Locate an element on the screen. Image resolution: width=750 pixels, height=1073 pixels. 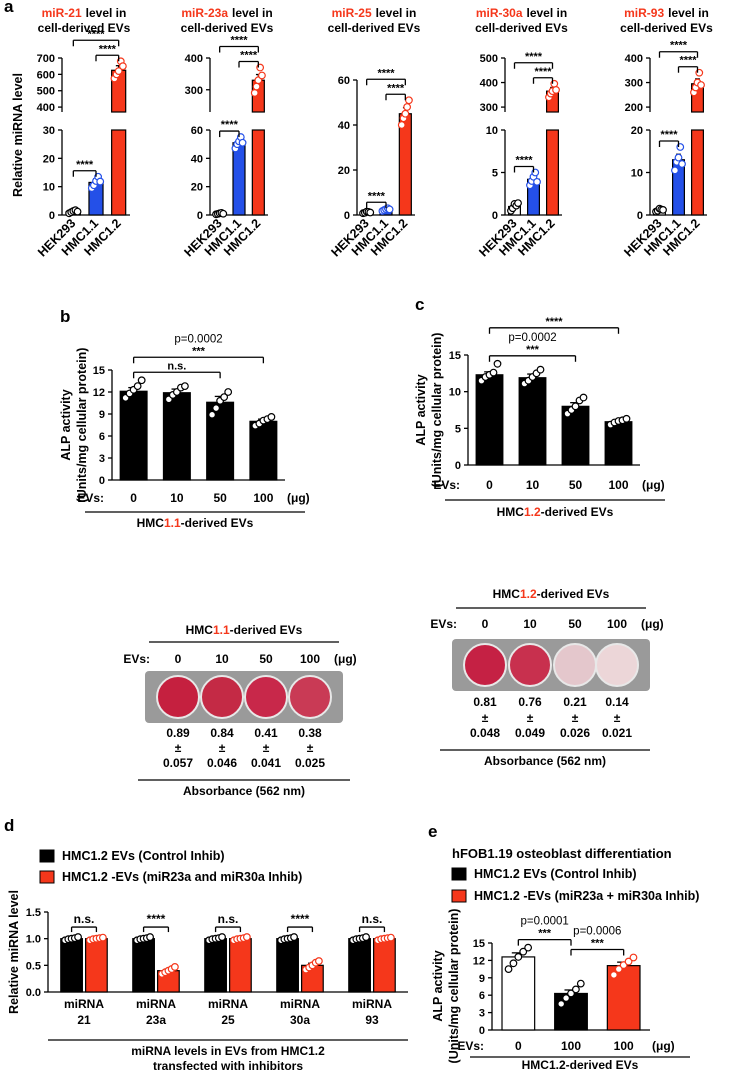
x-tick-label: 0 is located at coordinates (518, 1046).